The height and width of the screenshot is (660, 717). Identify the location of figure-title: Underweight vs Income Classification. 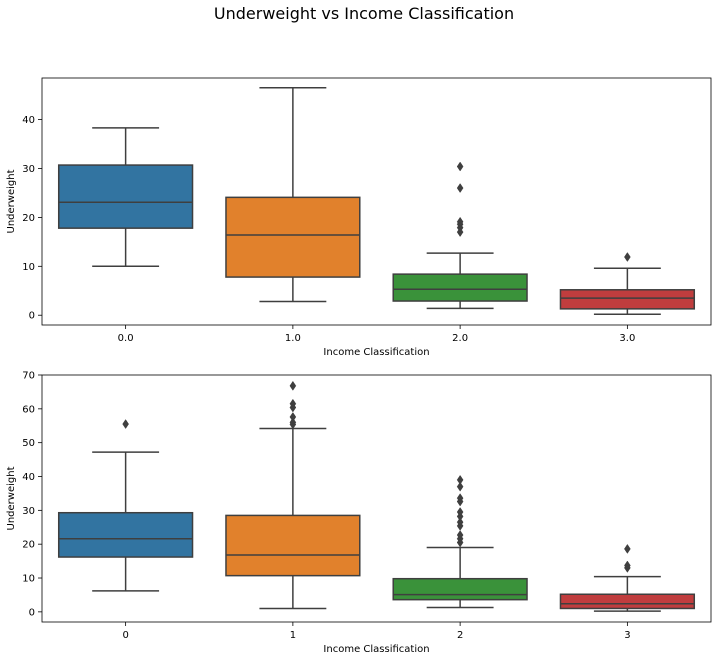
(364, 13).